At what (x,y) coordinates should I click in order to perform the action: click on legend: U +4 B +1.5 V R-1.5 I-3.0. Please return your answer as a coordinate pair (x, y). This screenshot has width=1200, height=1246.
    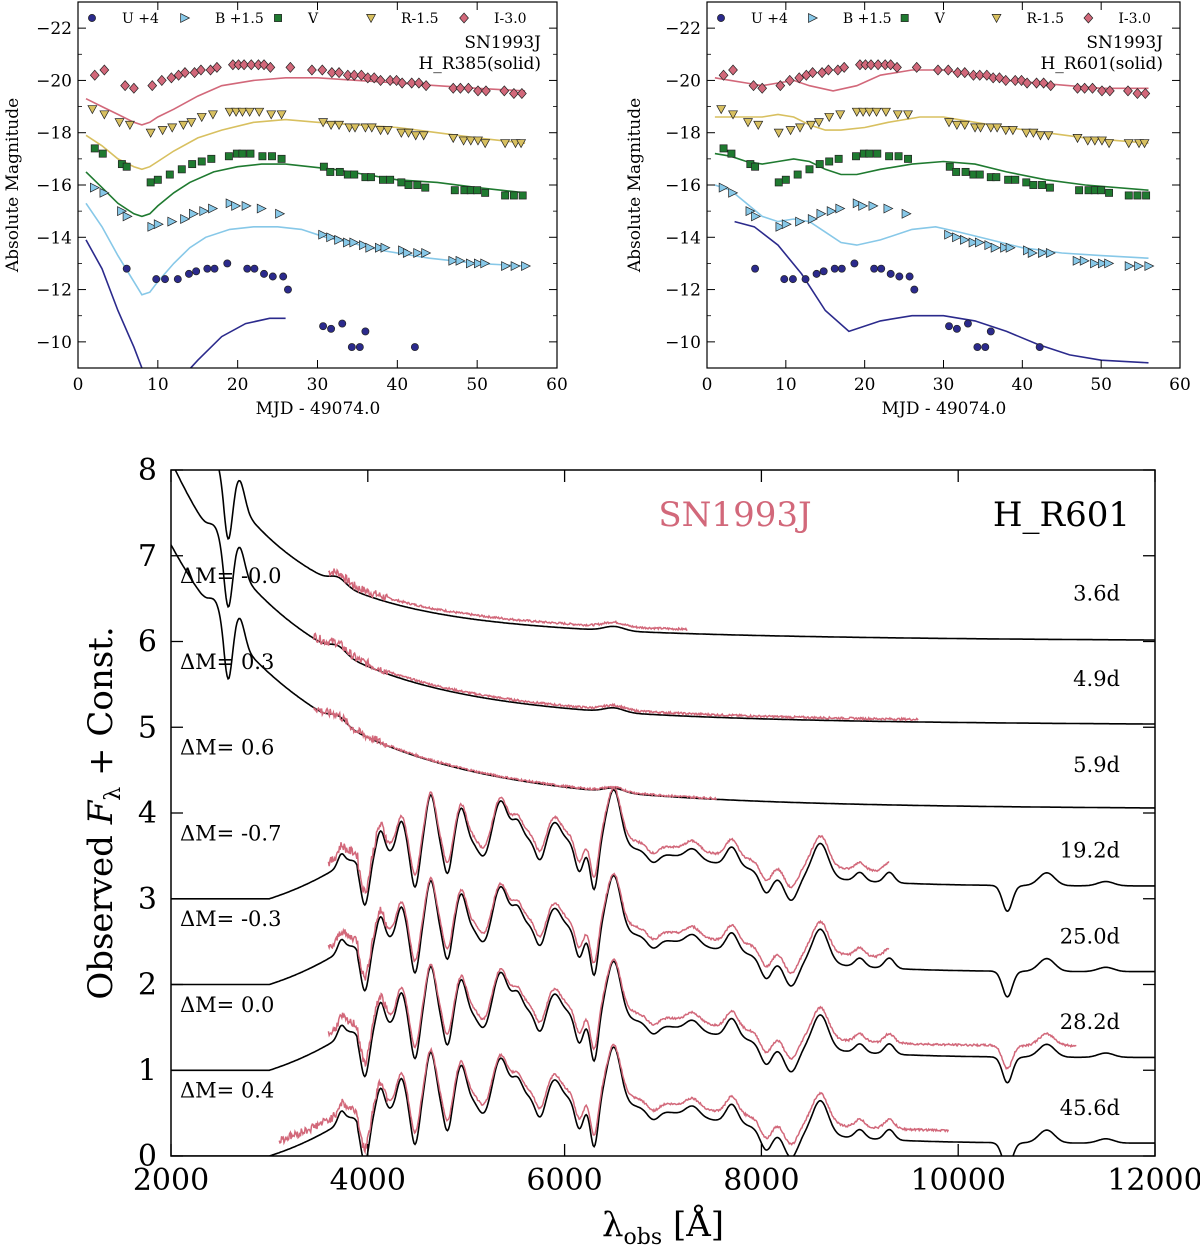
    Looking at the image, I should click on (934, 19).